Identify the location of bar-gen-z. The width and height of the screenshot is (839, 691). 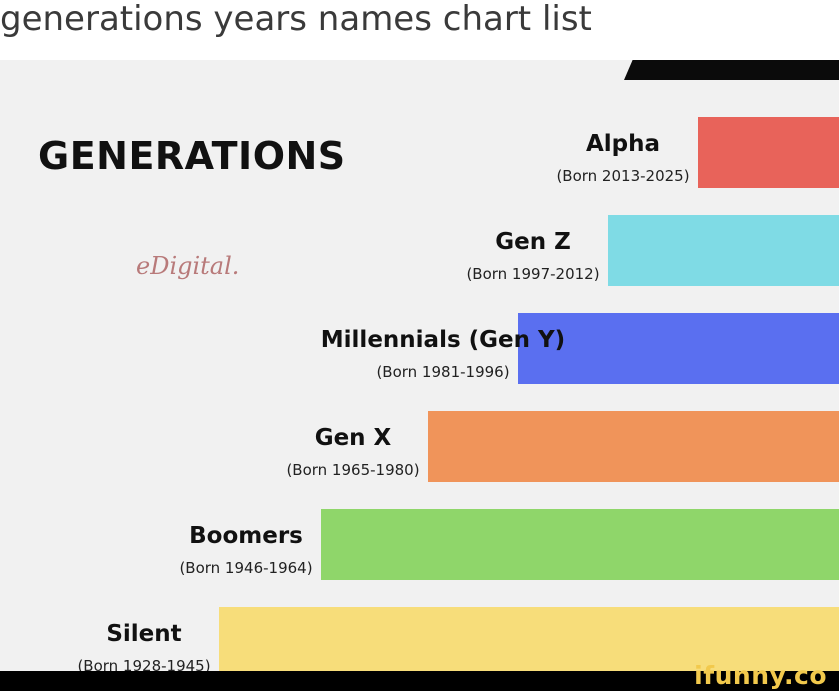
(723, 250).